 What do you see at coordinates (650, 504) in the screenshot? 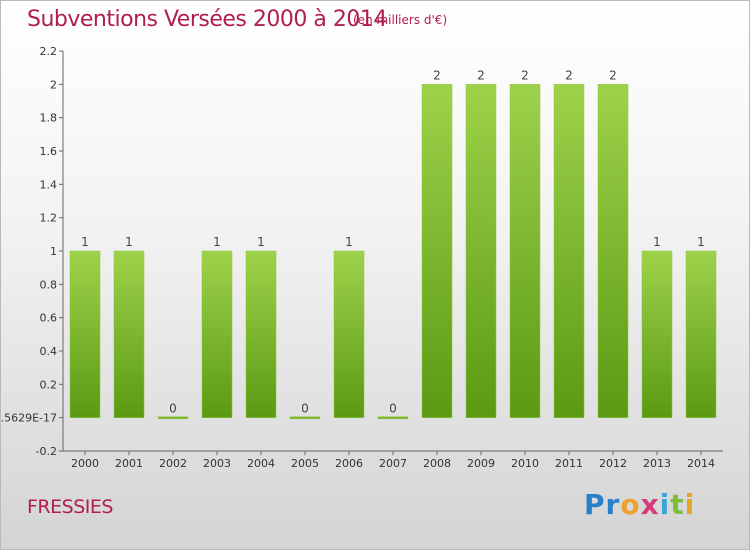
I see `logo-letter: x` at bounding box center [650, 504].